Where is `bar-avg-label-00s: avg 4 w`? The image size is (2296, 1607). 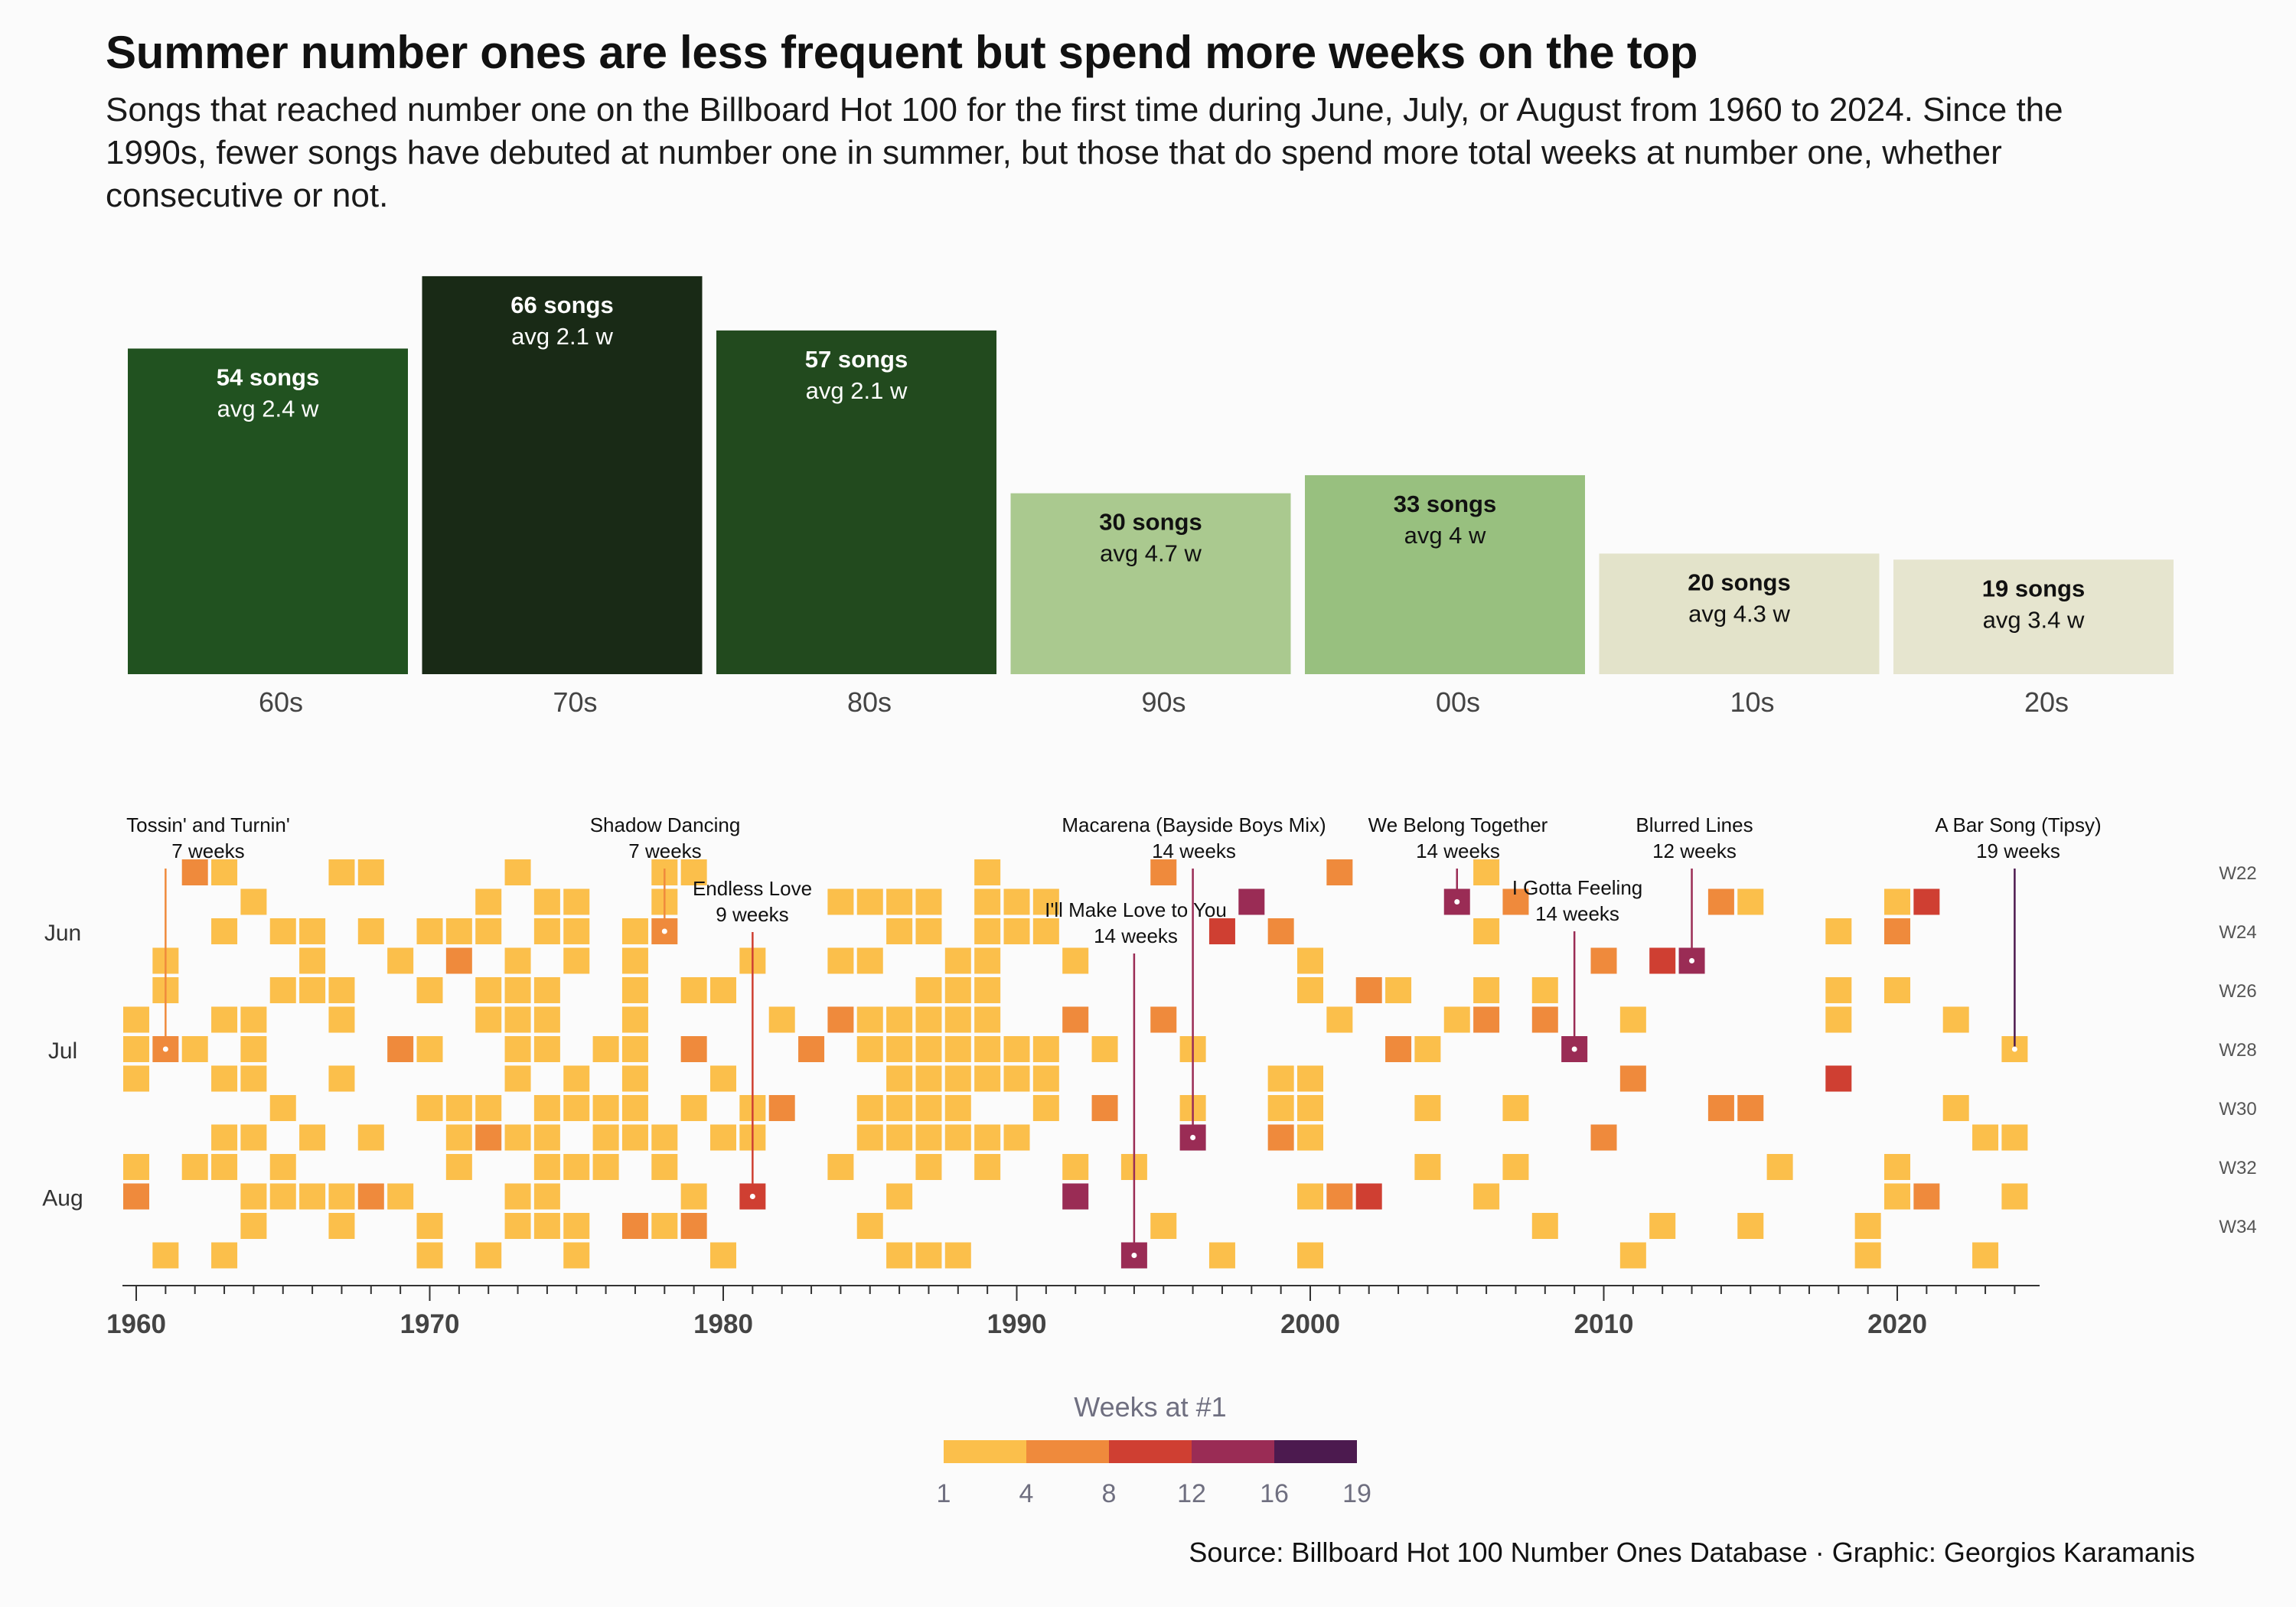 bar-avg-label-00s: avg 4 w is located at coordinates (1445, 535).